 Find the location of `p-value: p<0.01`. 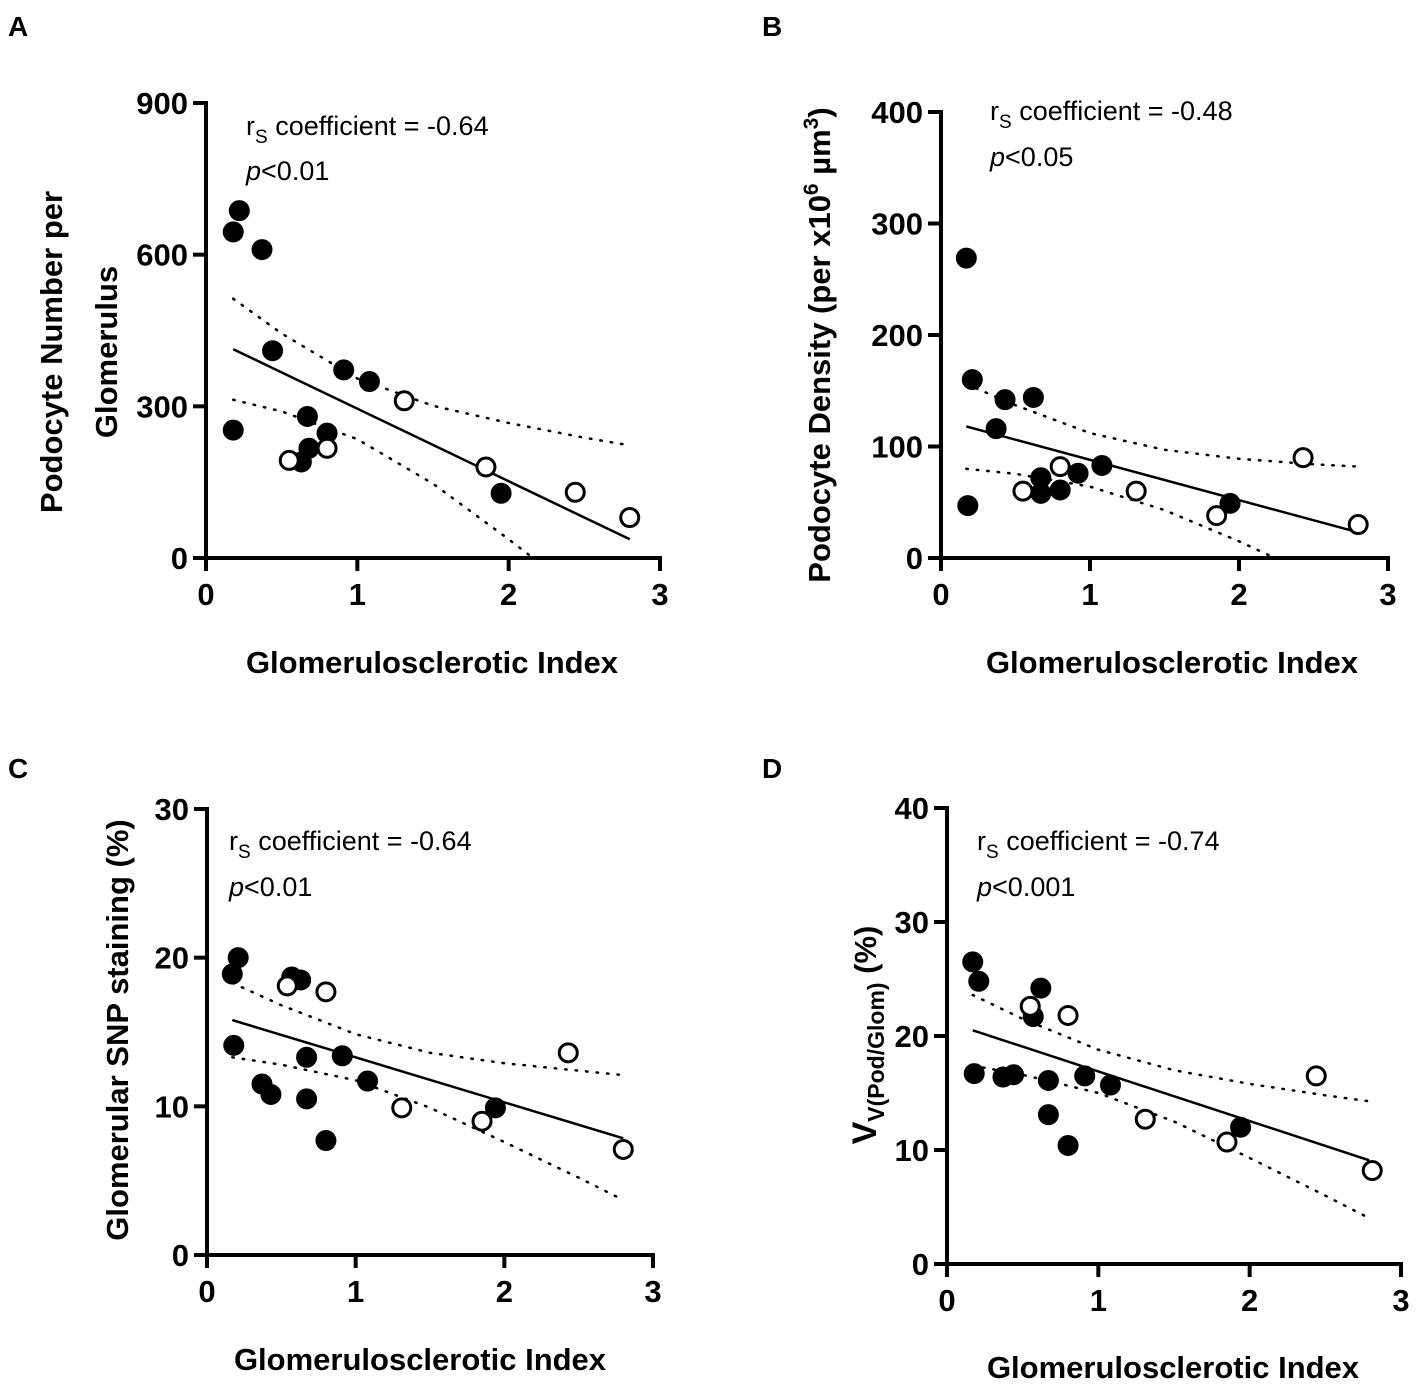

p-value: p<0.01 is located at coordinates (287, 171).